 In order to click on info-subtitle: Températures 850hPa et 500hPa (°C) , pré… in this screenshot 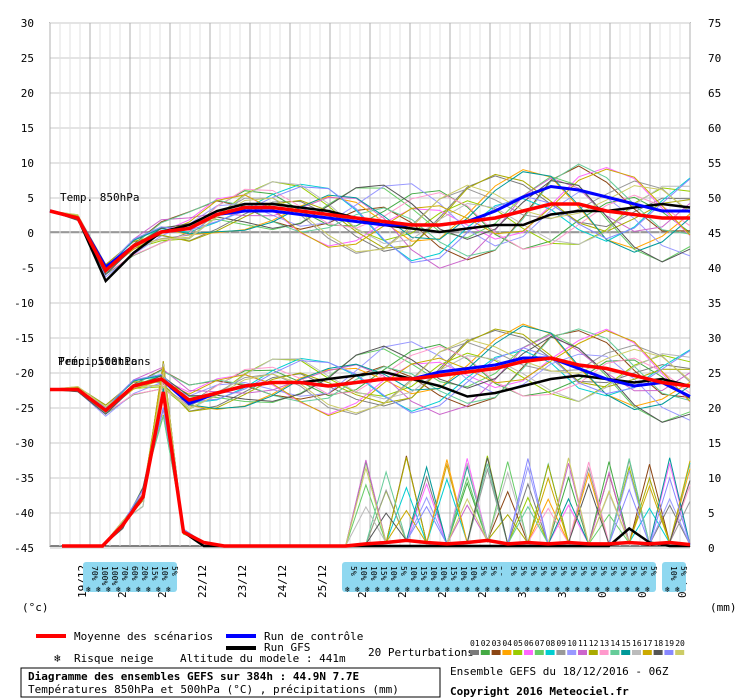, I will do `click(213, 689)`.